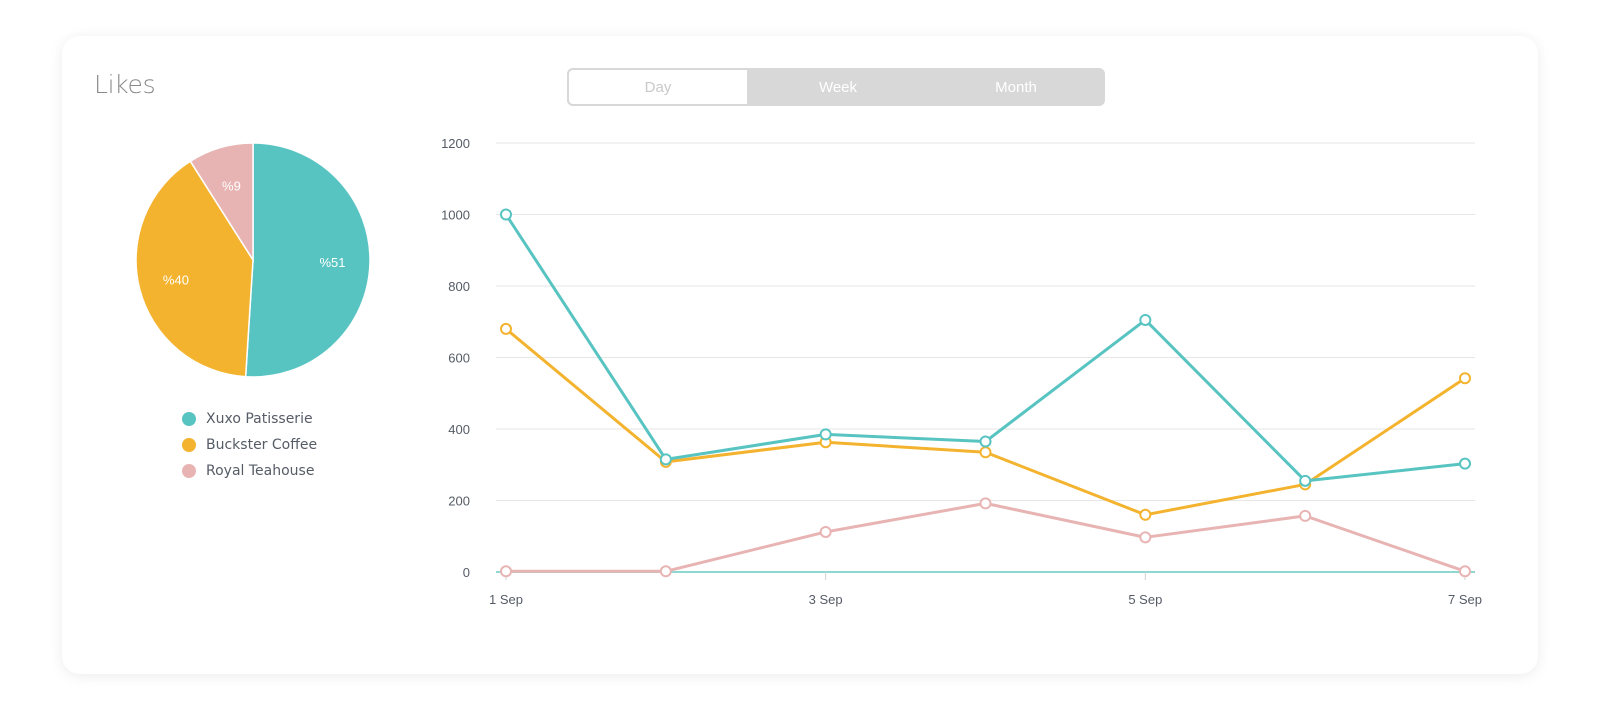 This screenshot has width=1600, height=710. I want to click on pie-chart: %51 %40 %9, so click(255, 262).